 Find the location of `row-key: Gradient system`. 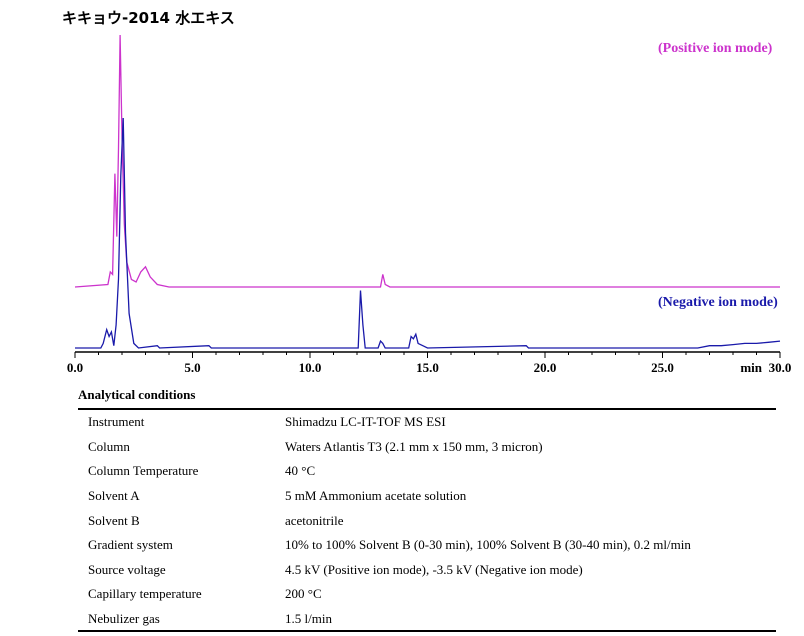

row-key: Gradient system is located at coordinates (130, 545).